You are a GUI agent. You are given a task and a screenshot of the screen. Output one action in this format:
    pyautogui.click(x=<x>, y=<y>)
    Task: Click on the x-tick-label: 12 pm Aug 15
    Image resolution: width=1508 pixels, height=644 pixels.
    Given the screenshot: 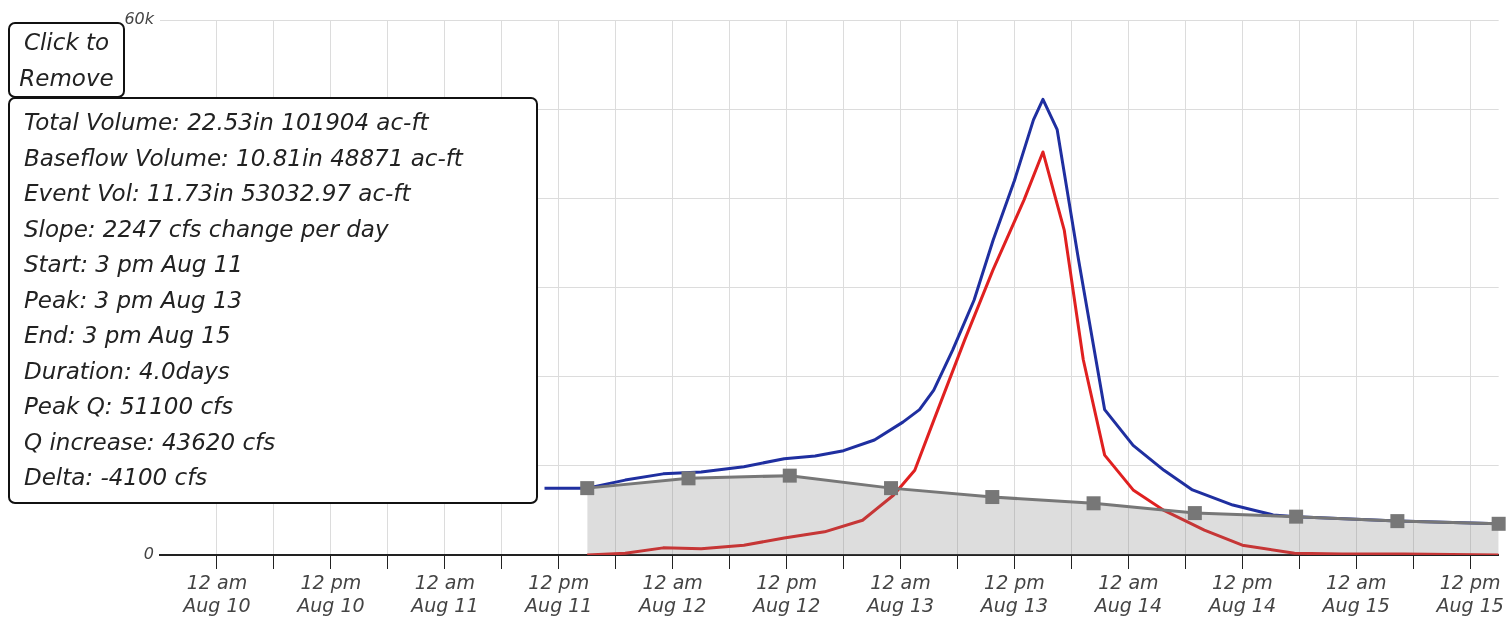 What is the action you would take?
    pyautogui.click(x=1469, y=594)
    